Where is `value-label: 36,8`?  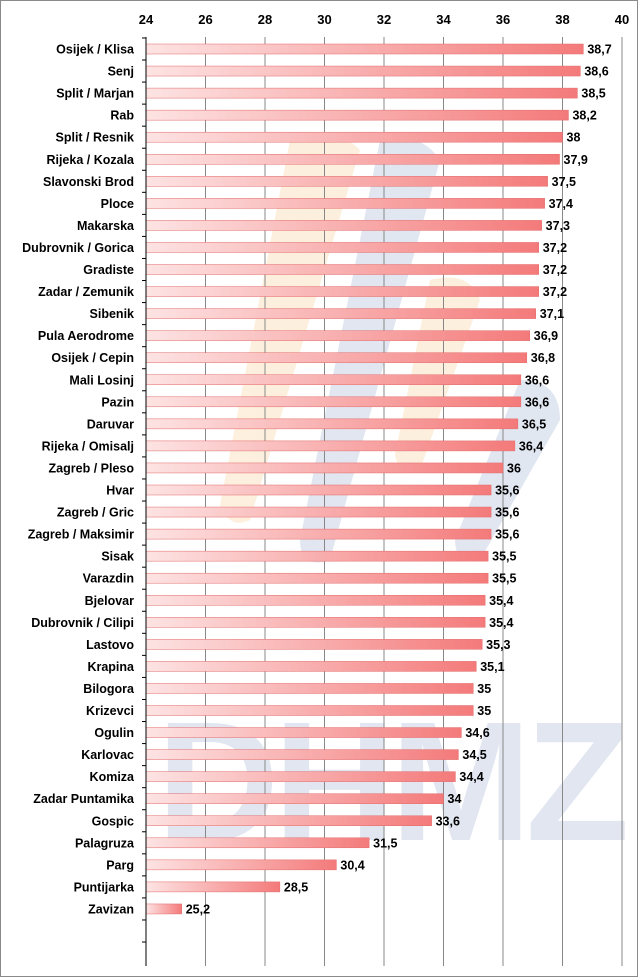 value-label: 36,8 is located at coordinates (543, 358).